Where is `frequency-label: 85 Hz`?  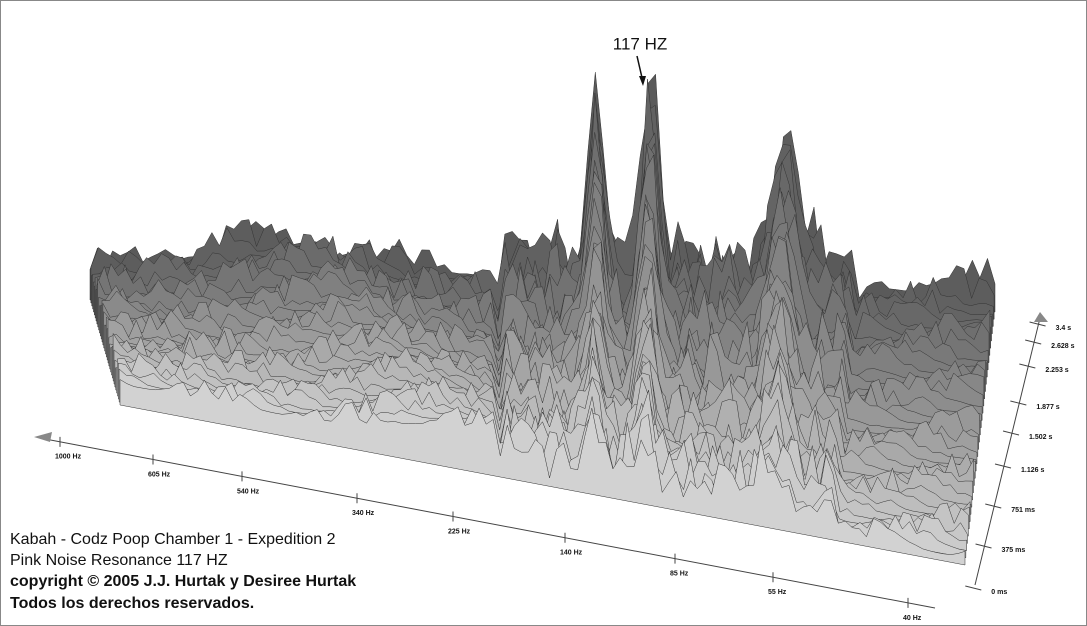 frequency-label: 85 Hz is located at coordinates (679, 574).